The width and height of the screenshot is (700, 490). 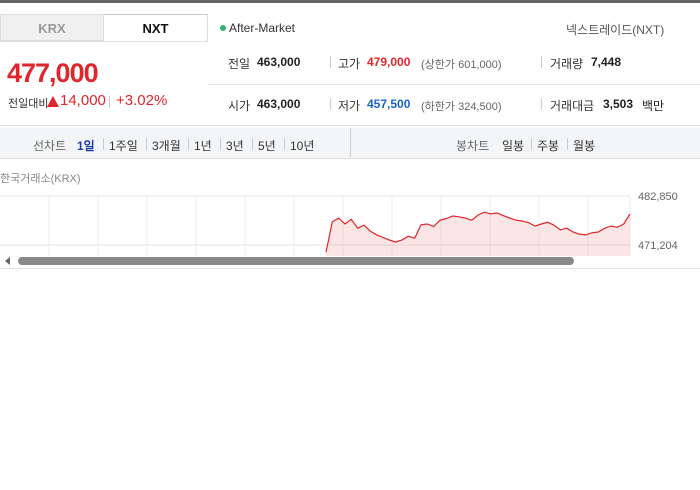 What do you see at coordinates (302, 146) in the screenshot?
I see `period-option: 10년` at bounding box center [302, 146].